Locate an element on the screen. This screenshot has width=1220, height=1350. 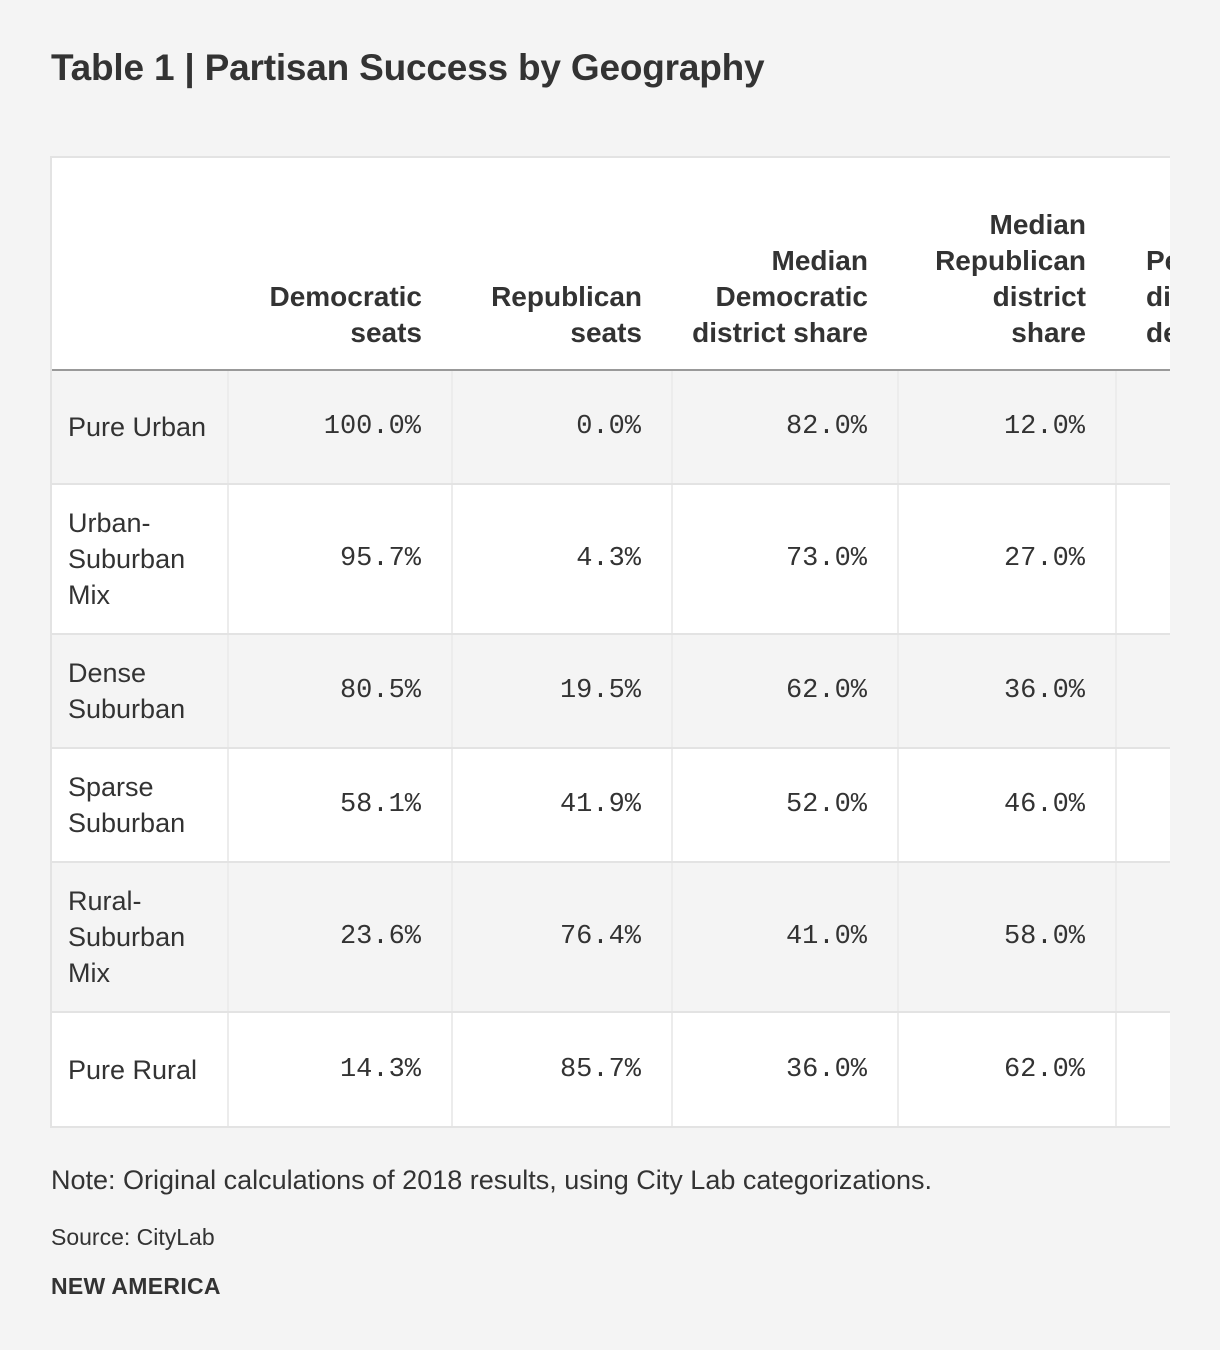
cell-democratic-seats: 95.7% is located at coordinates (340, 559).